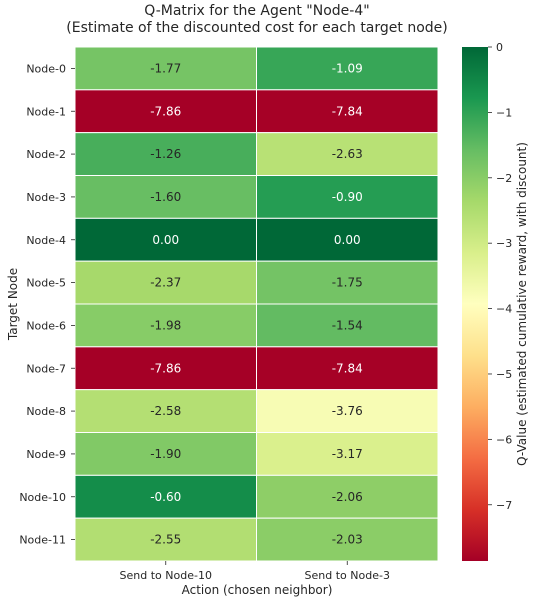 The image size is (542, 600). I want to click on colorbar-tick-label: −2, so click(504, 178).